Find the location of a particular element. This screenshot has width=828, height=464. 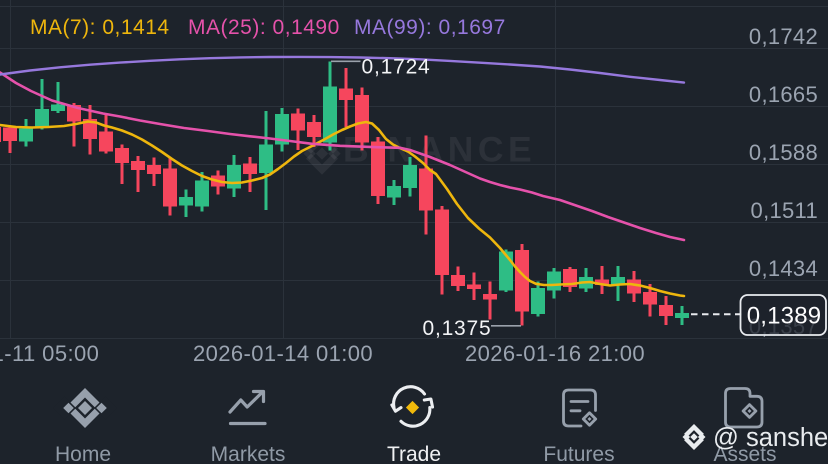

svg-text: MA(99): 0,1697 is located at coordinates (430, 27).